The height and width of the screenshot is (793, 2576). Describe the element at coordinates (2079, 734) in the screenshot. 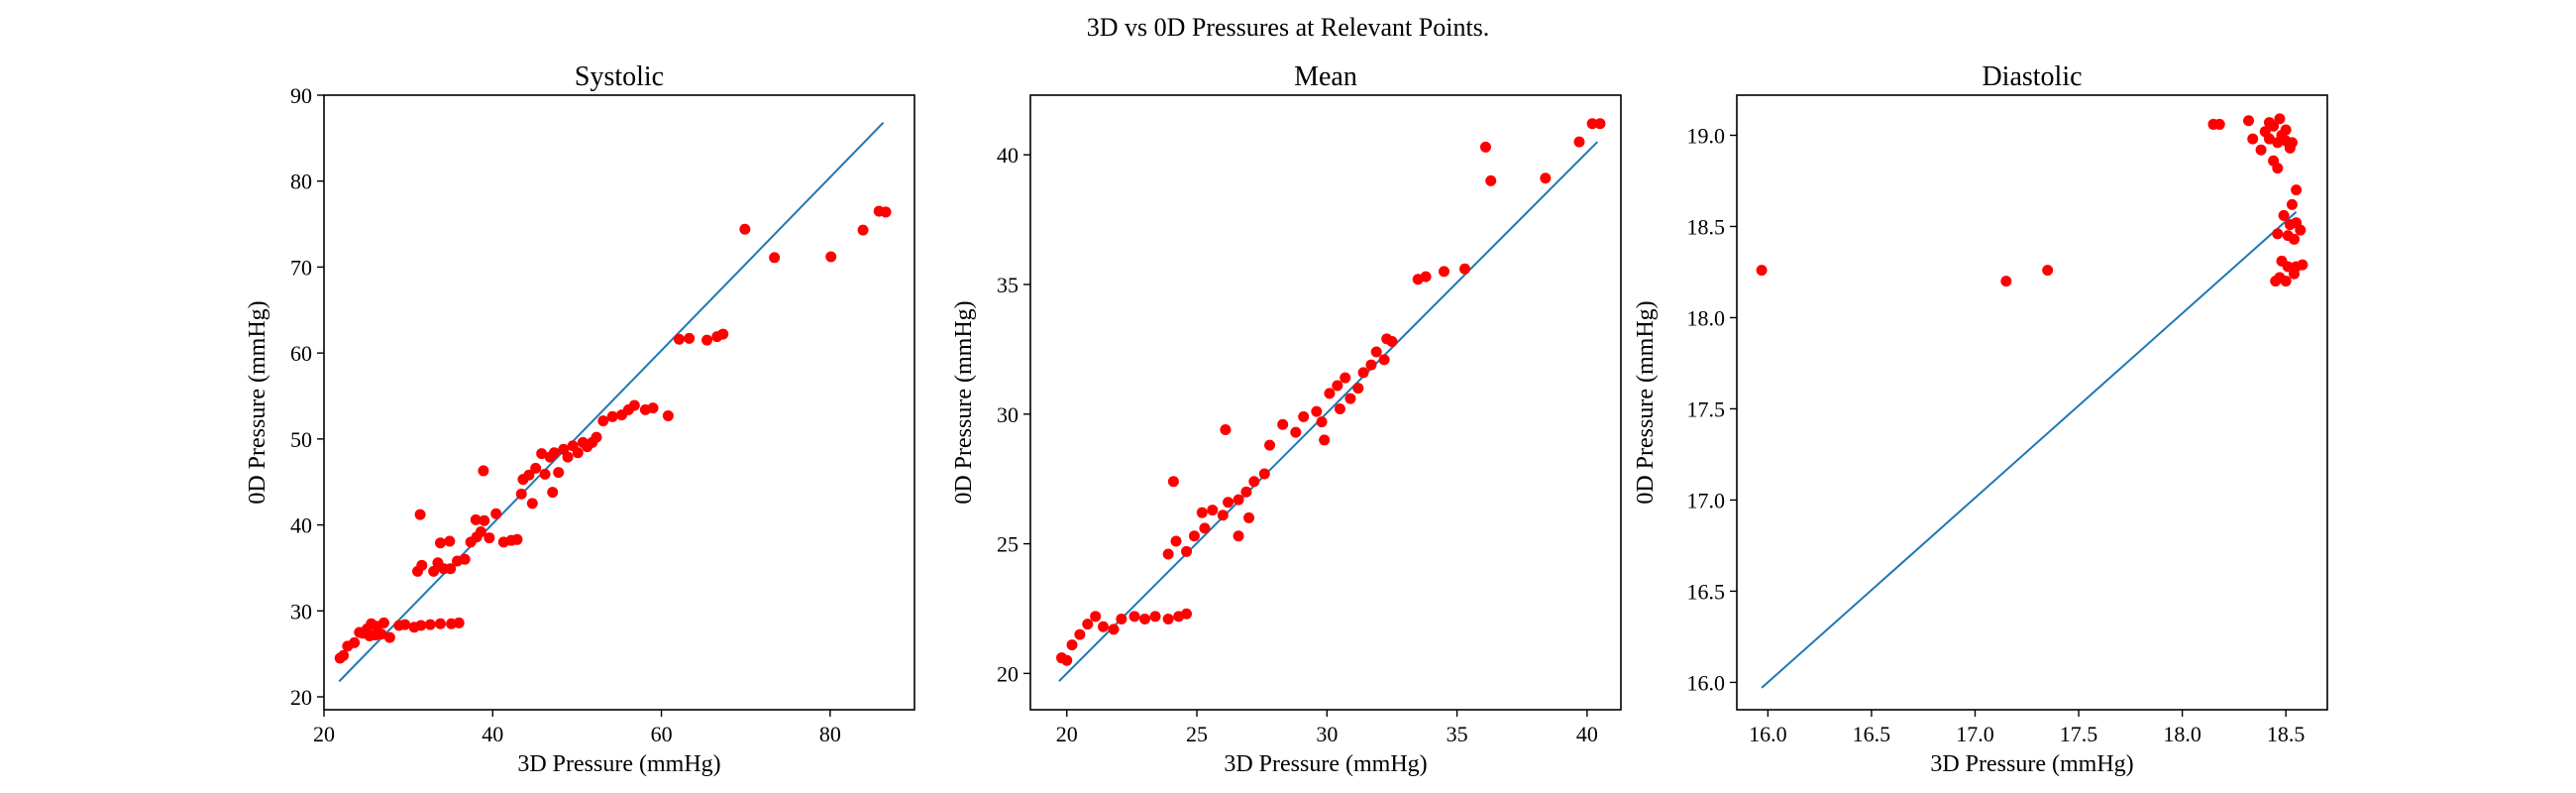

I see `x-tick-label: 17.5` at that location.